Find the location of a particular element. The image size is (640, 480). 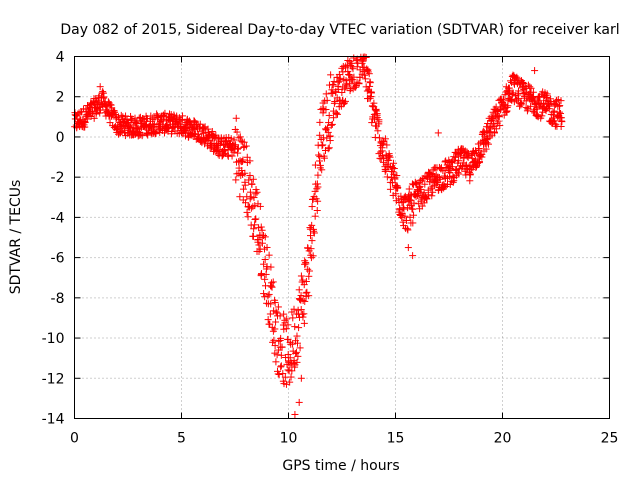

x-tick-label: 20 is located at coordinates (503, 439).